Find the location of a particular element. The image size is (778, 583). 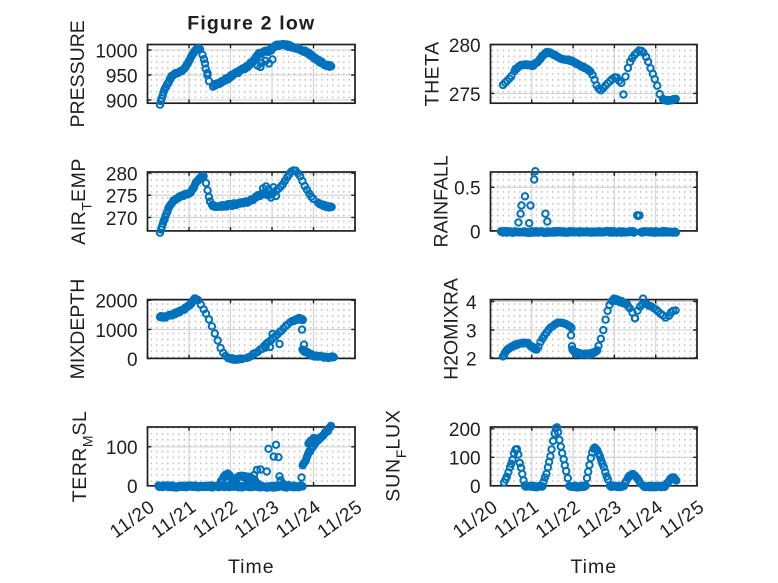

svg-text: 4 is located at coordinates (471, 303).